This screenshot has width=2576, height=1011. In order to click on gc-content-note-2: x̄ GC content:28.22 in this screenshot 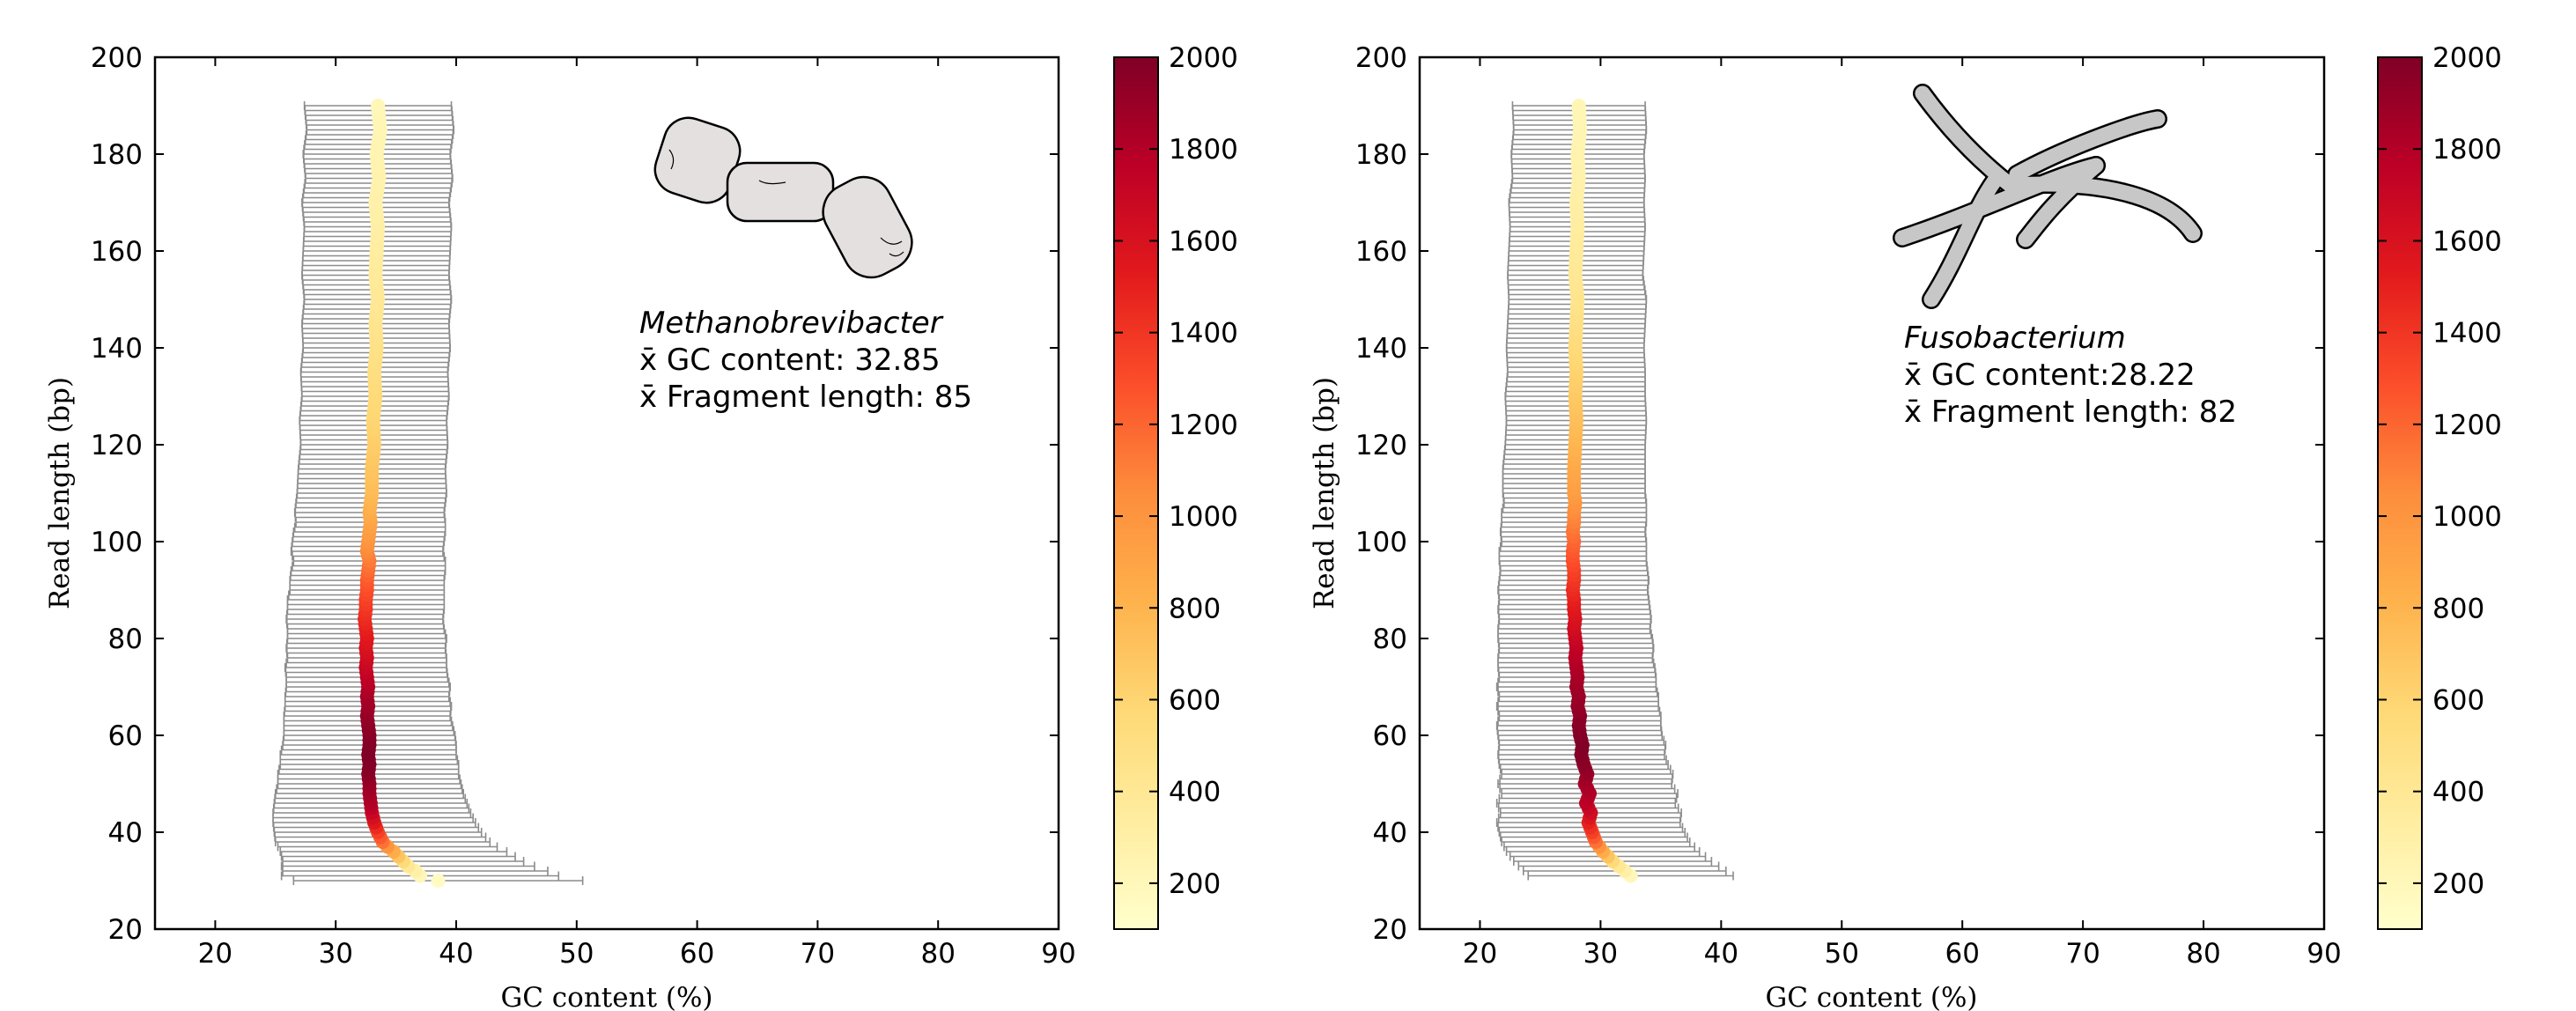, I will do `click(2050, 376)`.